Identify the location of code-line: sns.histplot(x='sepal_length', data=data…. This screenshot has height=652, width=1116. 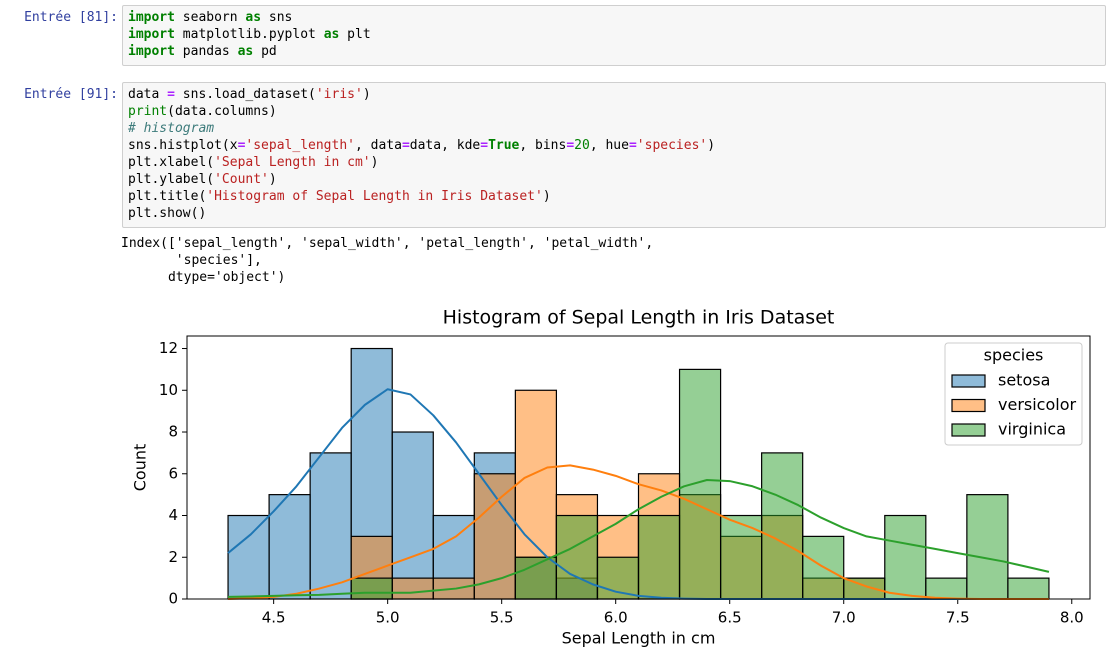
(614, 145).